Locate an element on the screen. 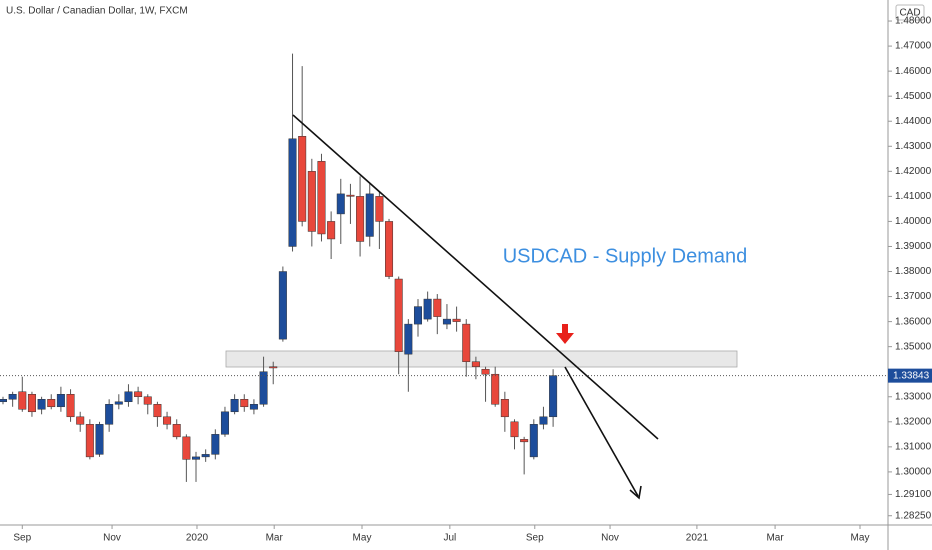 The image size is (932, 550). currency: CAD is located at coordinates (909, 13).